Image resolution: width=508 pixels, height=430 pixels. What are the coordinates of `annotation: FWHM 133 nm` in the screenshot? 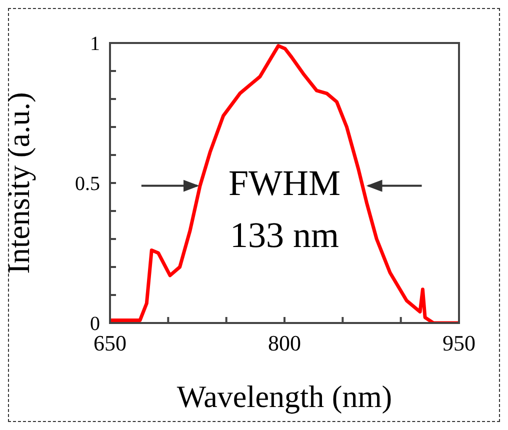 It's located at (284, 209).